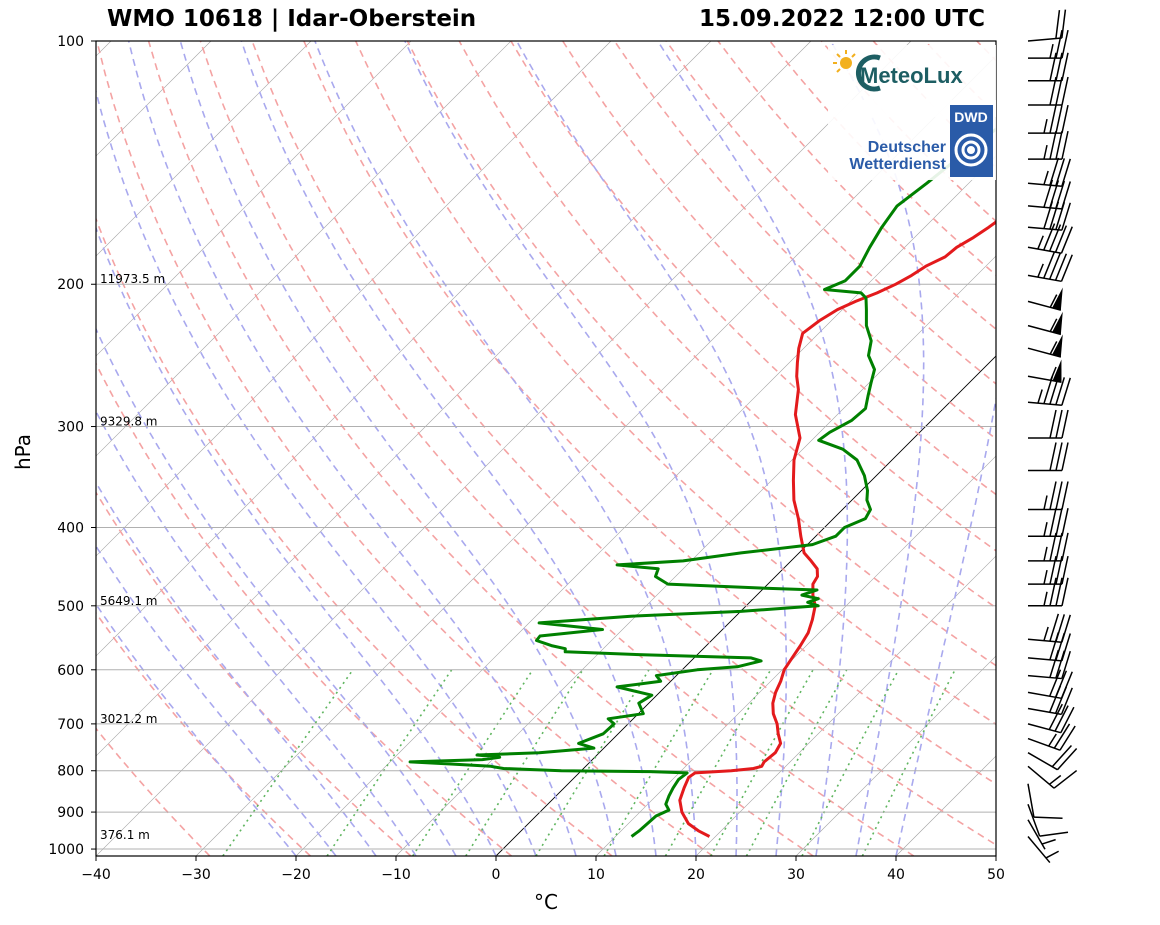  I want to click on y-tick-label: 400, so click(70, 528).